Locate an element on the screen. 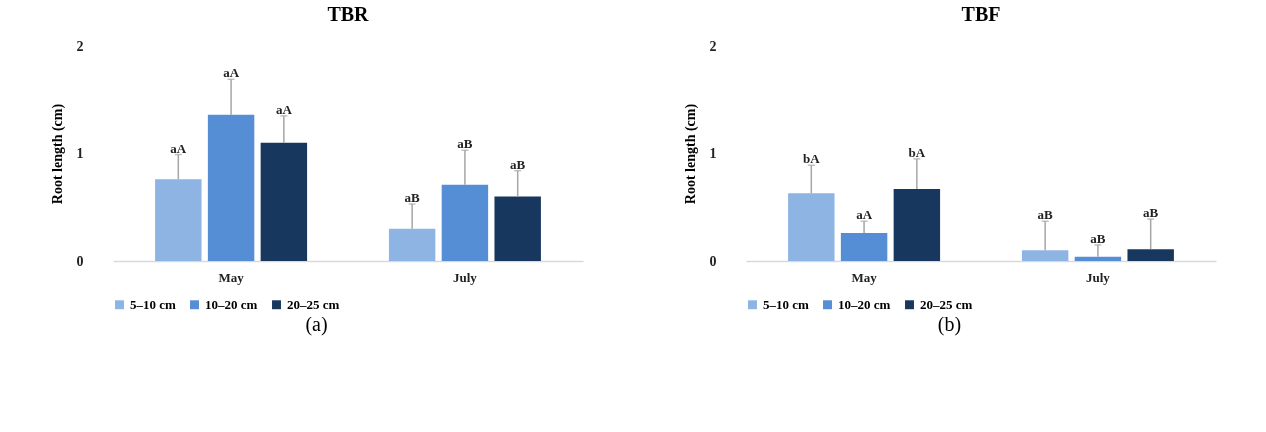 Image resolution: width=1266 pixels, height=432 pixels. text: (a) is located at coordinates (316, 324).